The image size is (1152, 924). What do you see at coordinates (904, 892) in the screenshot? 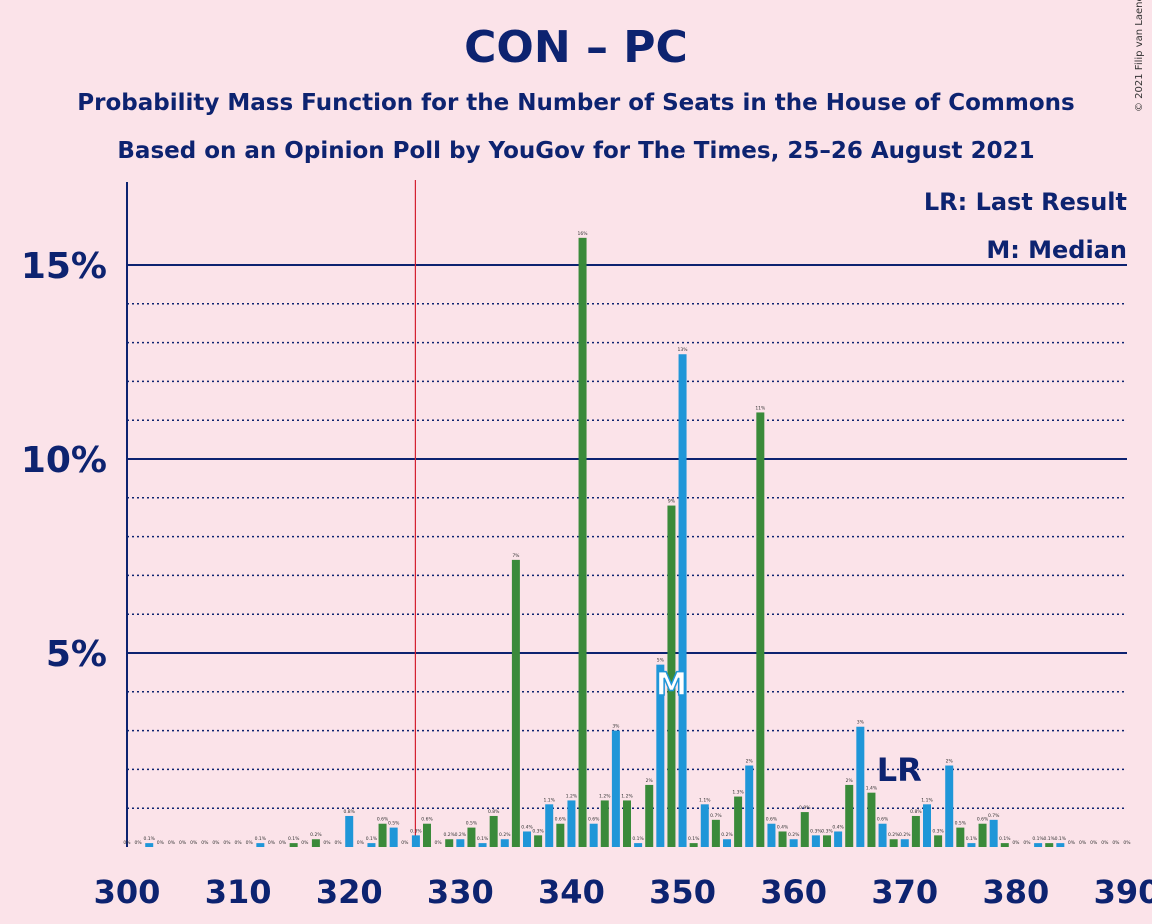
I see `x-tick-label: 370` at bounding box center [904, 892].